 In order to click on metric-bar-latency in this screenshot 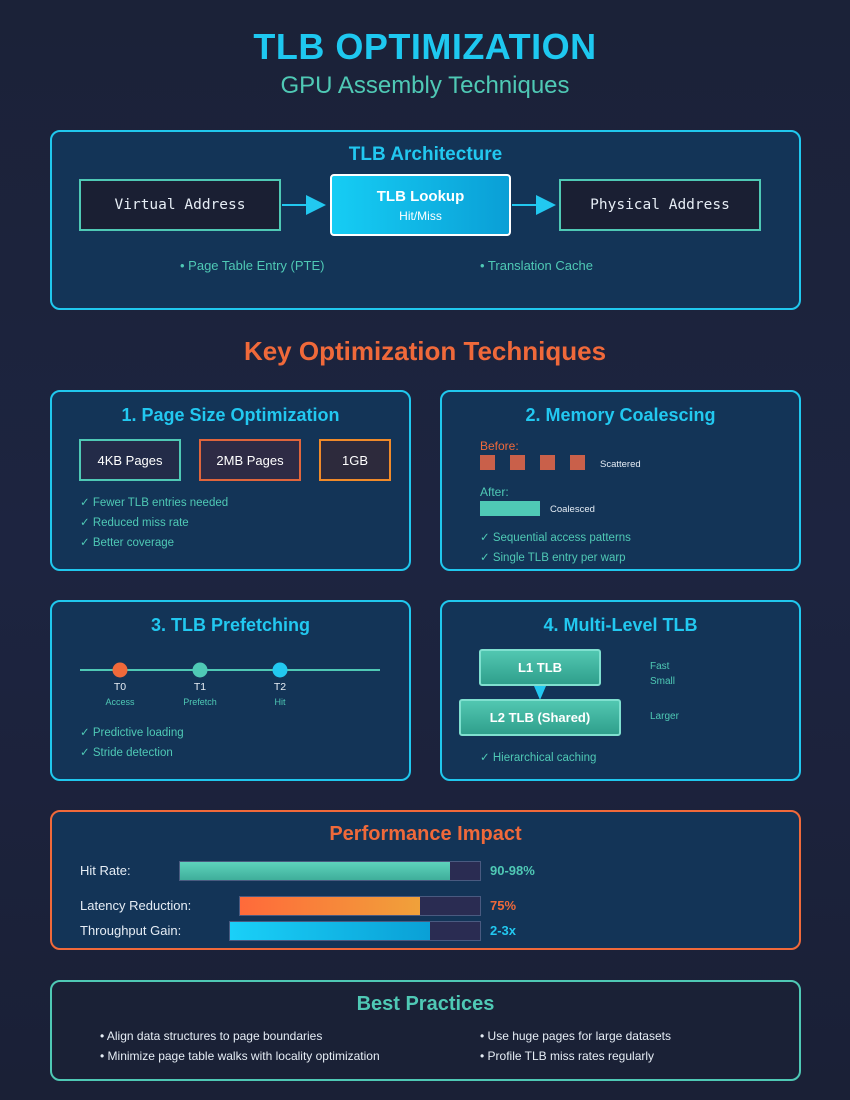, I will do `click(360, 906)`.